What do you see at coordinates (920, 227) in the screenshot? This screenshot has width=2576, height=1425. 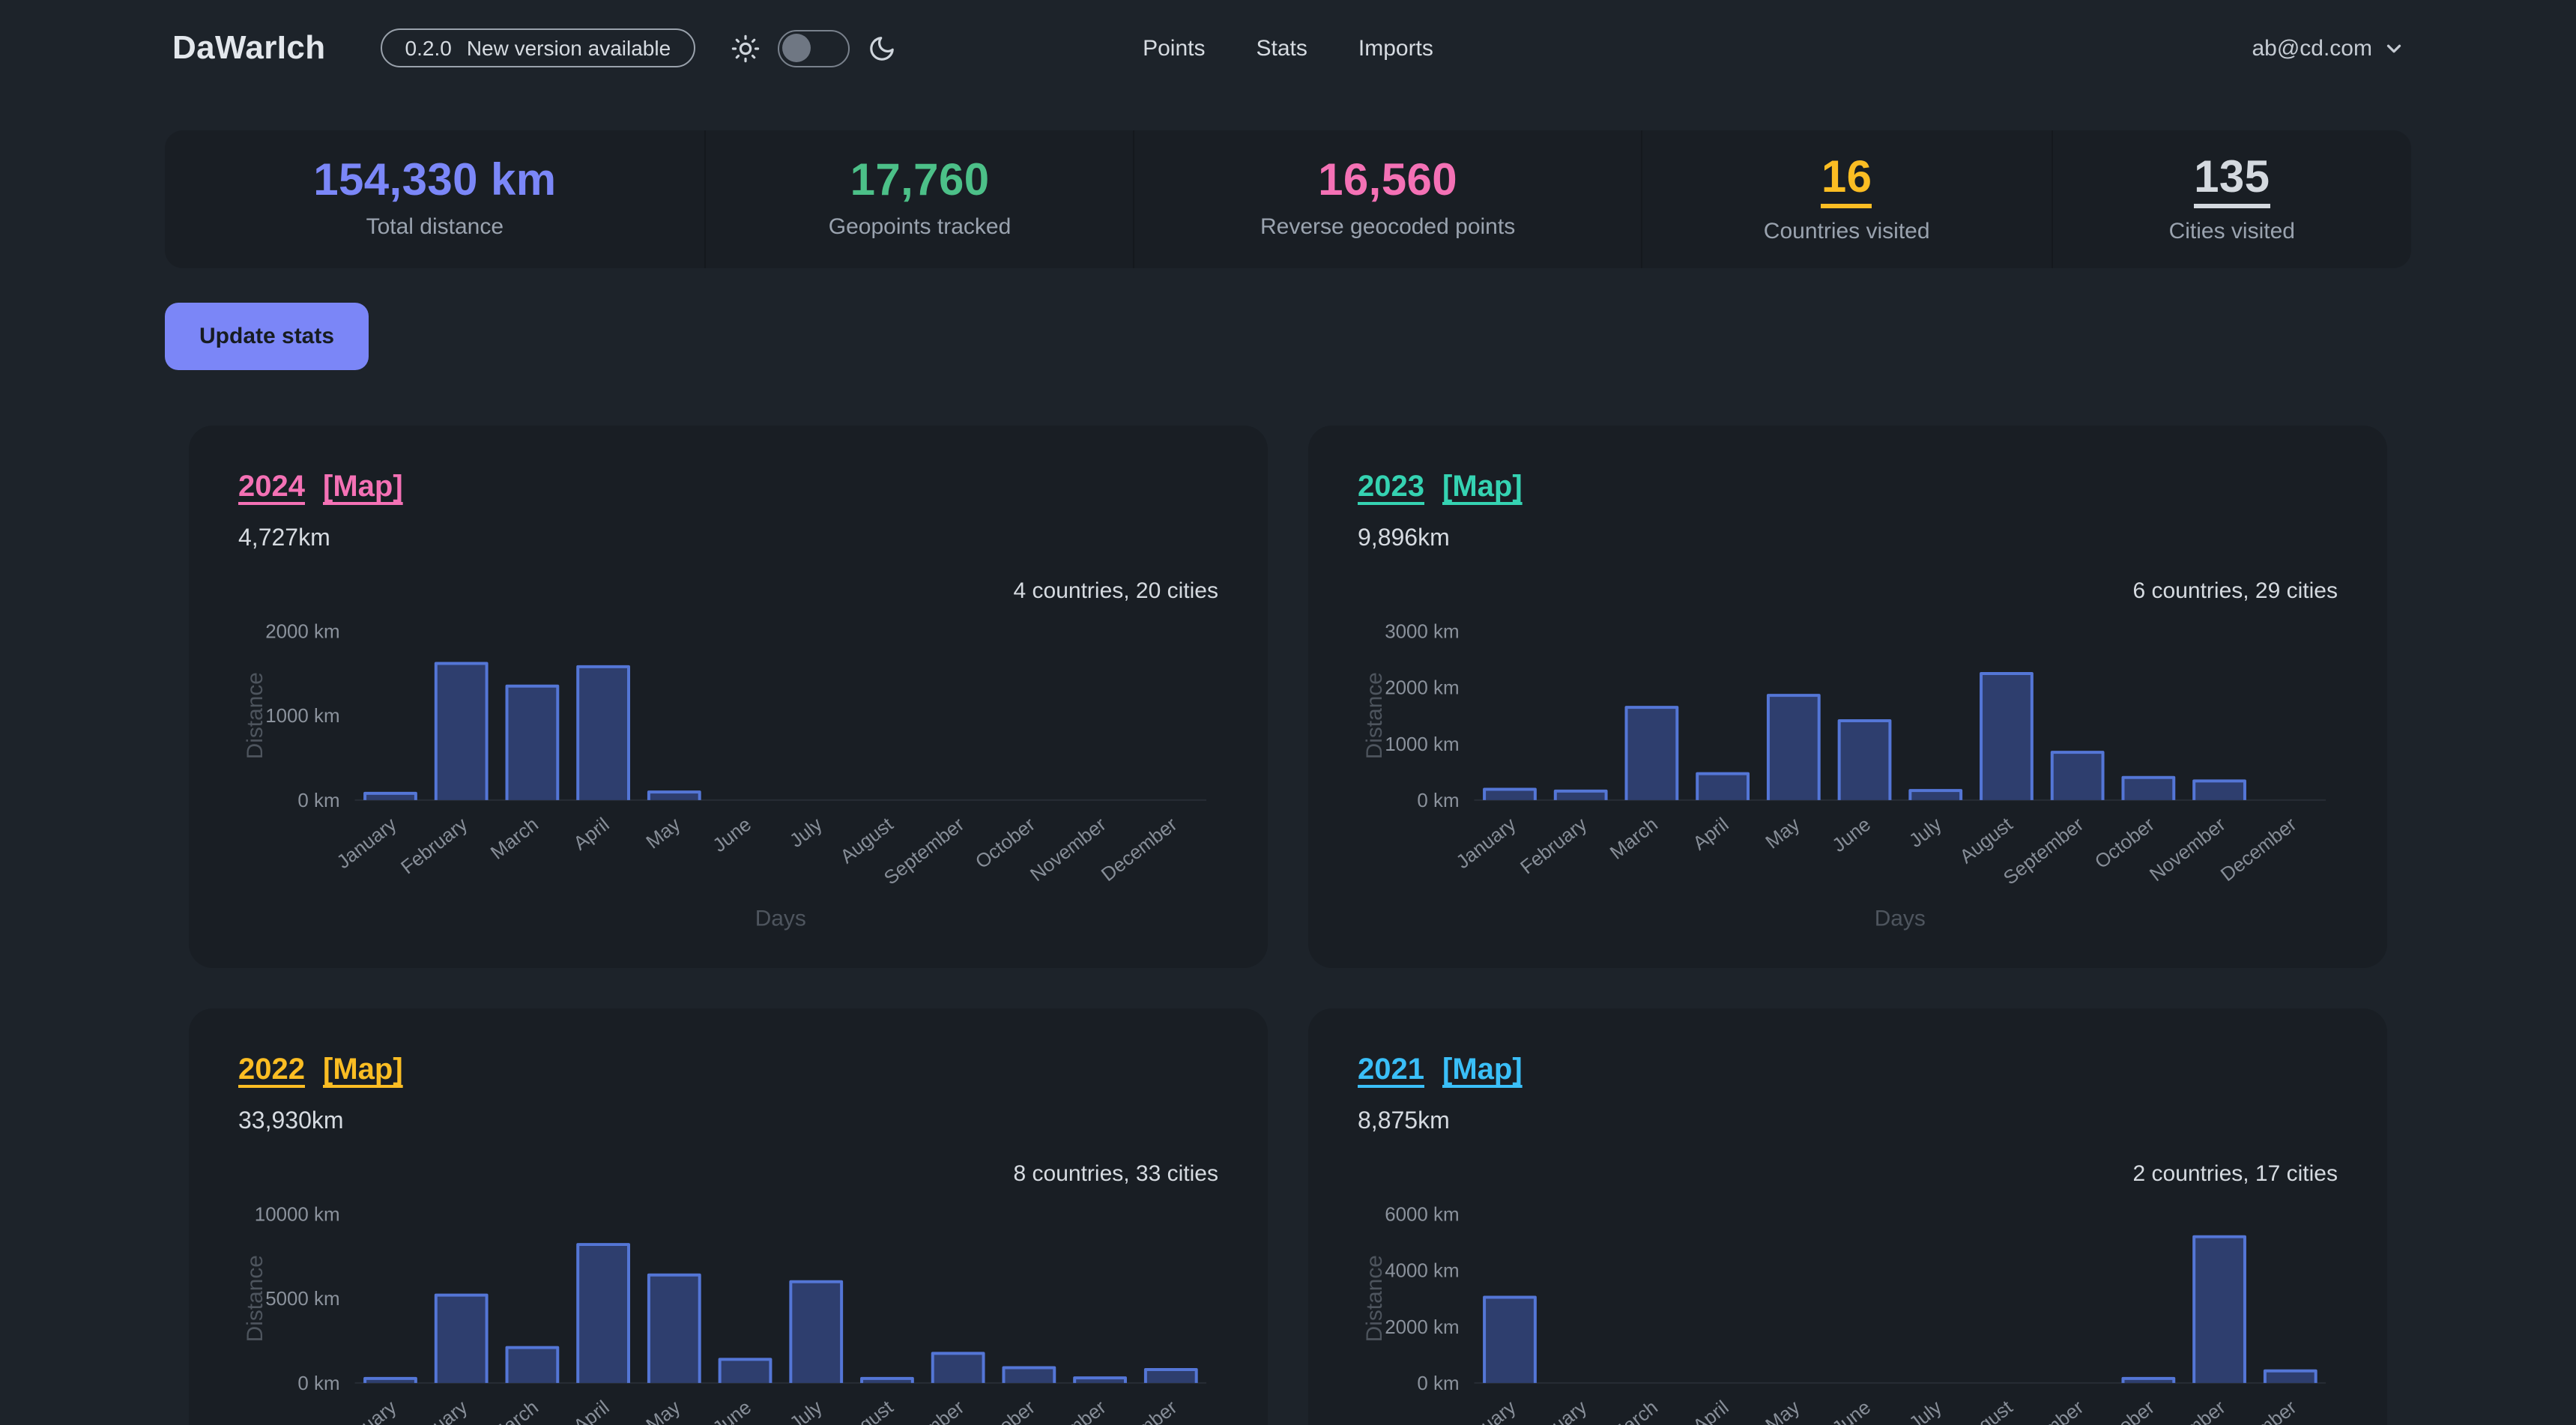 I see `stat-label: Geopoints tracked` at bounding box center [920, 227].